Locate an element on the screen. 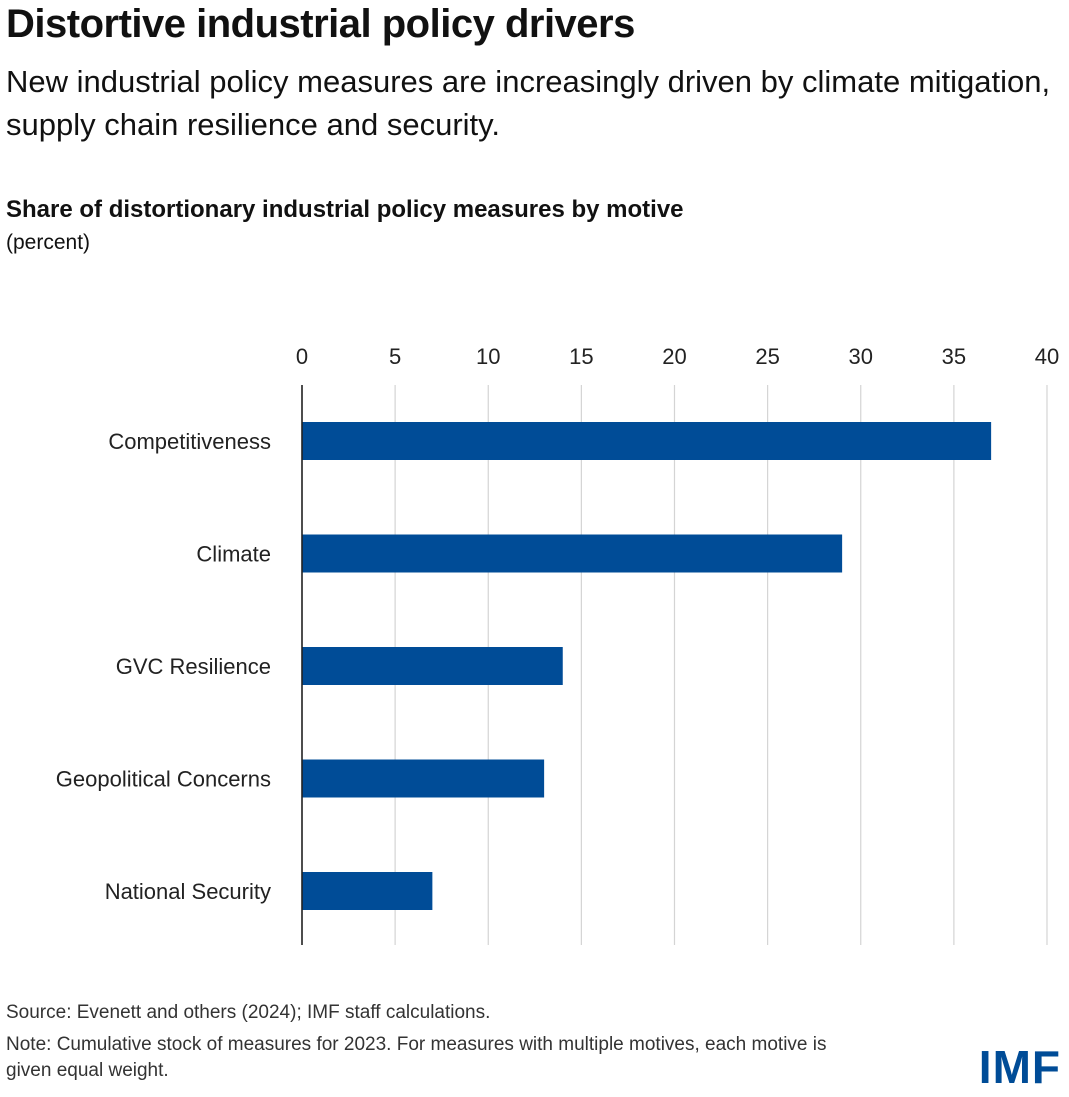 Image resolution: width=1069 pixels, height=1097 pixels. category-label: Geopolitical Concerns is located at coordinates (163, 779).